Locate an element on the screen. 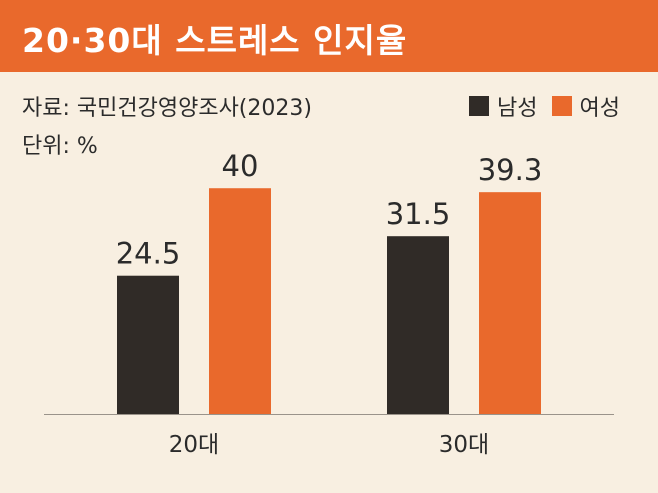 This screenshot has width=658, height=493. bar-female-30s is located at coordinates (510, 303).